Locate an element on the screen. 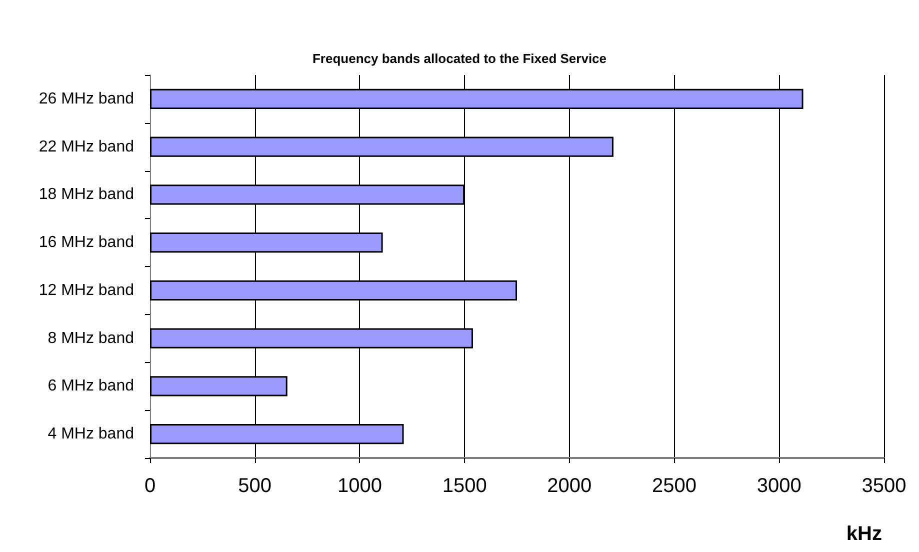 The width and height of the screenshot is (919, 552). y-tick-label: 12 MHz band is located at coordinates (86, 290).